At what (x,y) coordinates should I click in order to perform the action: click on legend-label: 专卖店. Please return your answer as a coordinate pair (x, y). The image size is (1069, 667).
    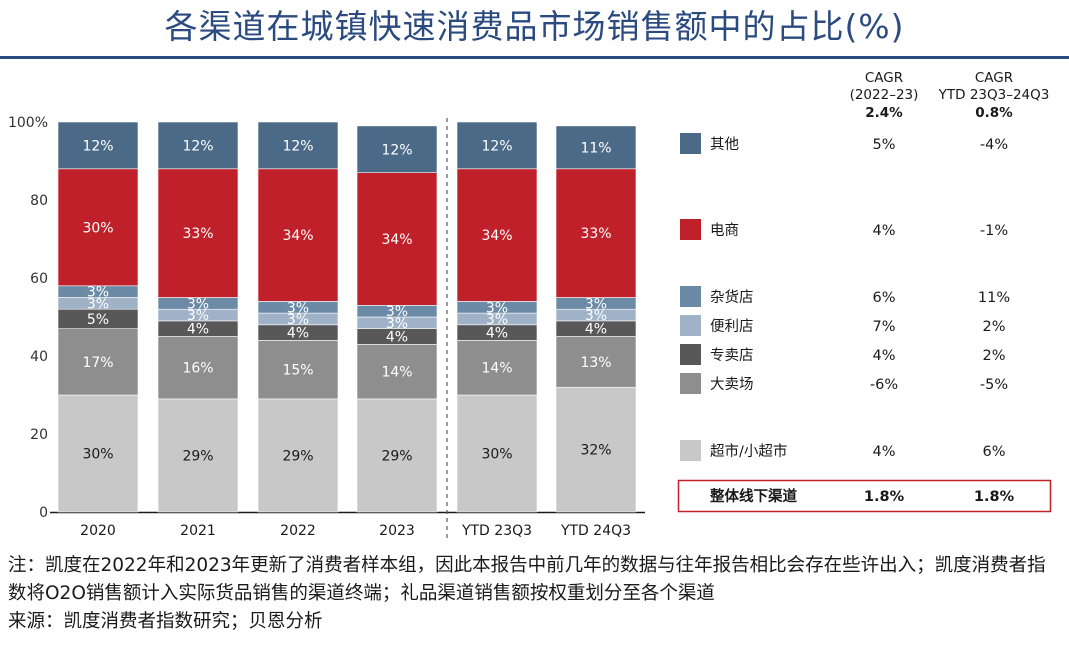
    Looking at the image, I should click on (732, 355).